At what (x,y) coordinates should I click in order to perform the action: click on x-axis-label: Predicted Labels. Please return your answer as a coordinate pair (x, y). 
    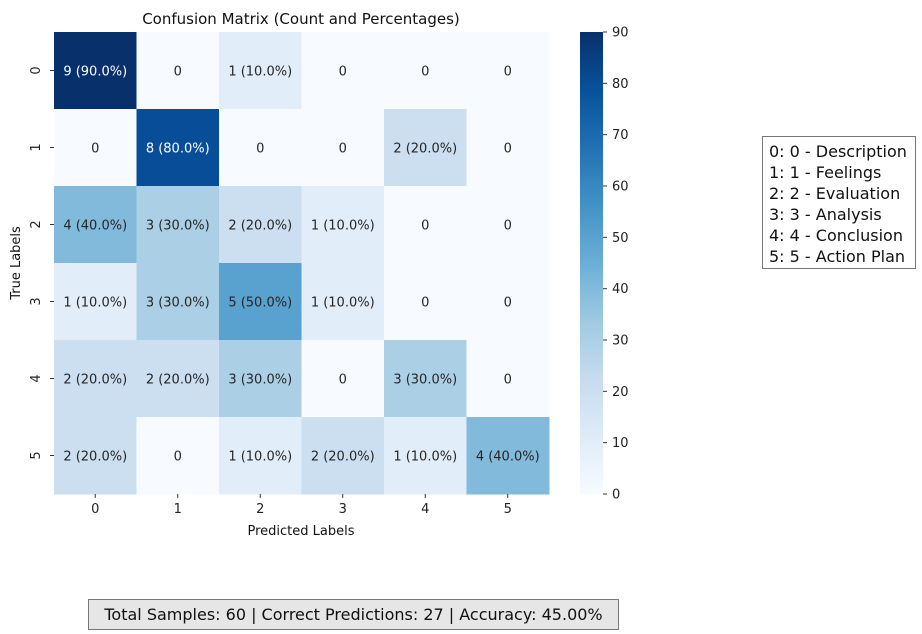
    Looking at the image, I should click on (300, 531).